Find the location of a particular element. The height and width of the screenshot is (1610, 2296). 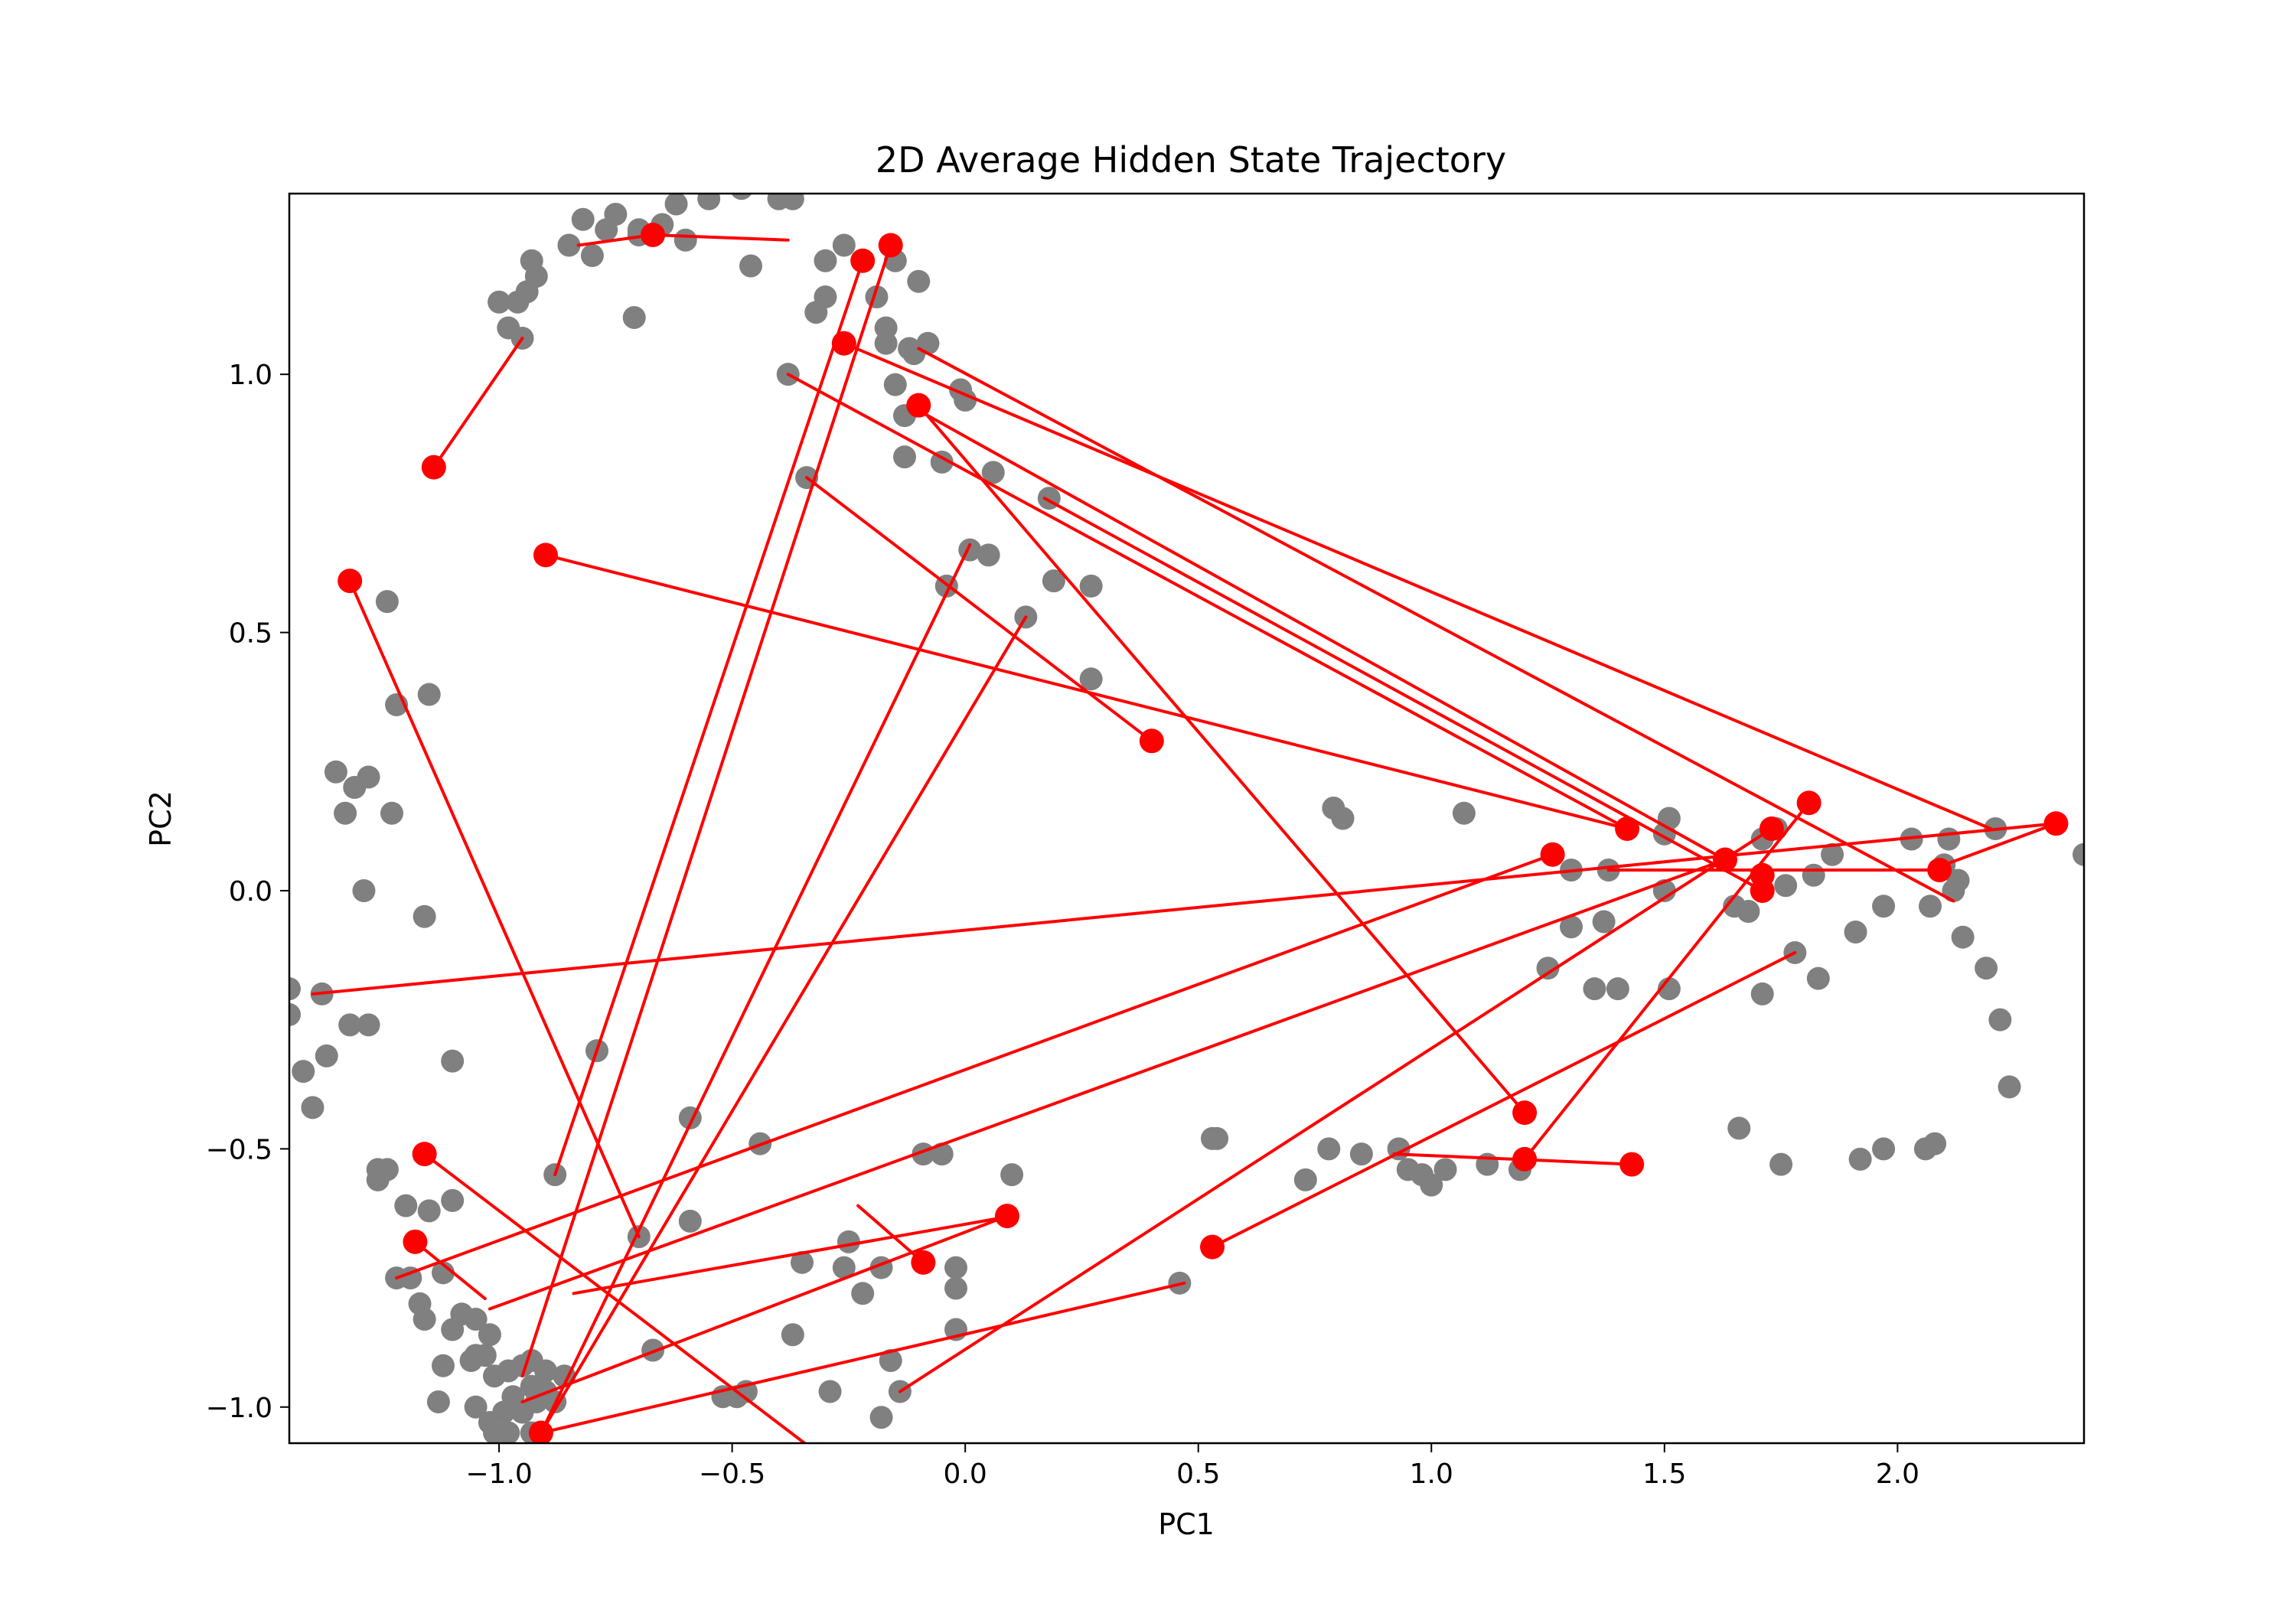

y-tick-label: 0.0 is located at coordinates (250, 892).